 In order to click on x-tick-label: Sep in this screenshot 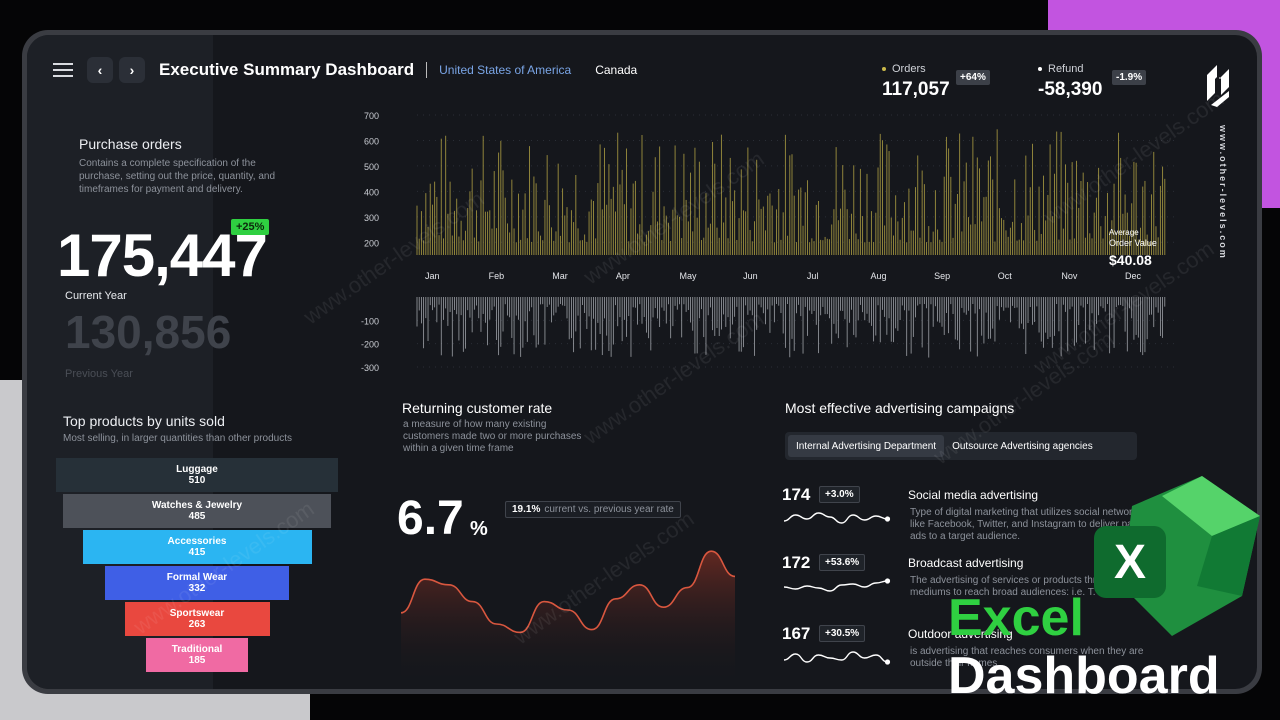, I will do `click(942, 276)`.